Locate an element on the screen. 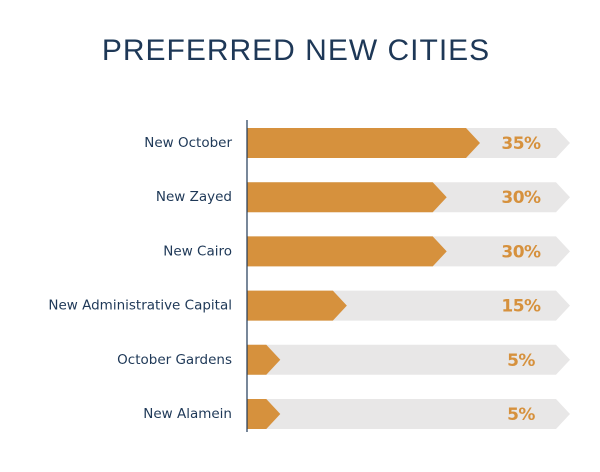 The height and width of the screenshot is (472, 600). category-label: New Zayed is located at coordinates (194, 197).